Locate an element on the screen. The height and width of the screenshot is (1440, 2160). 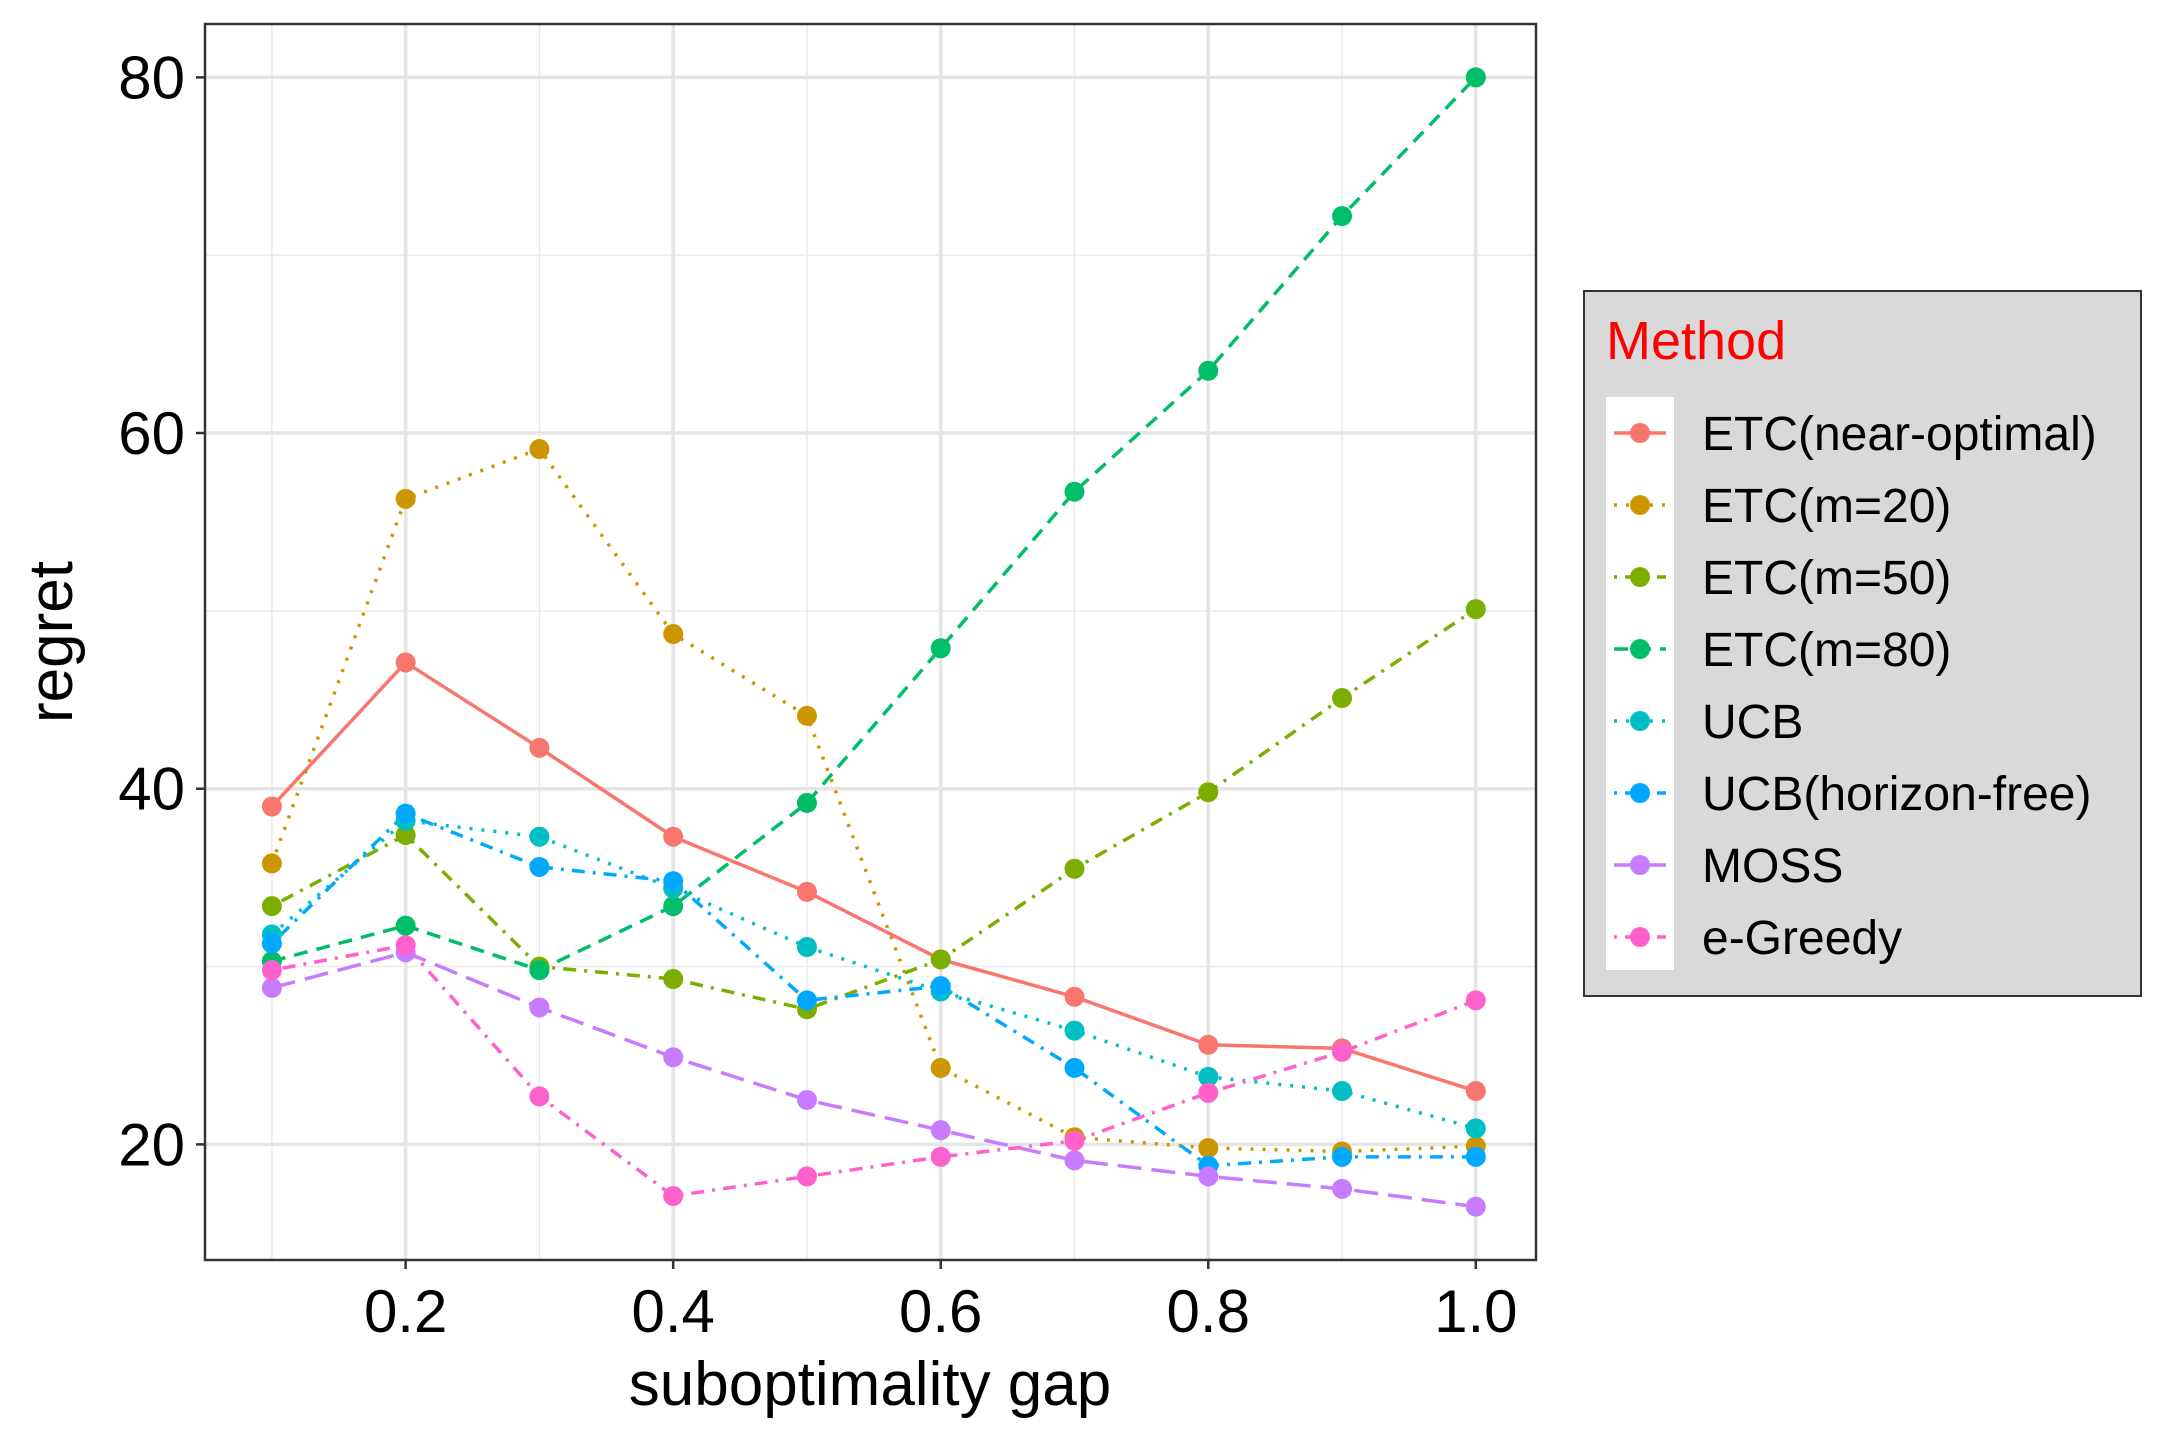
legend-title: Method is located at coordinates (1696, 341).